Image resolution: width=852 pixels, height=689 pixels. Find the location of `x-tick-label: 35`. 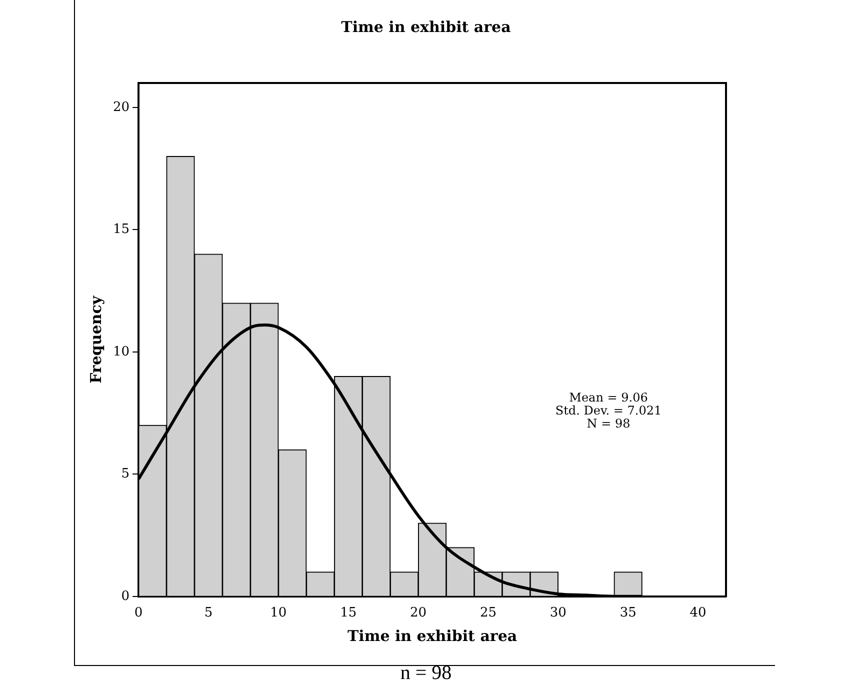

x-tick-label: 35 is located at coordinates (628, 613).